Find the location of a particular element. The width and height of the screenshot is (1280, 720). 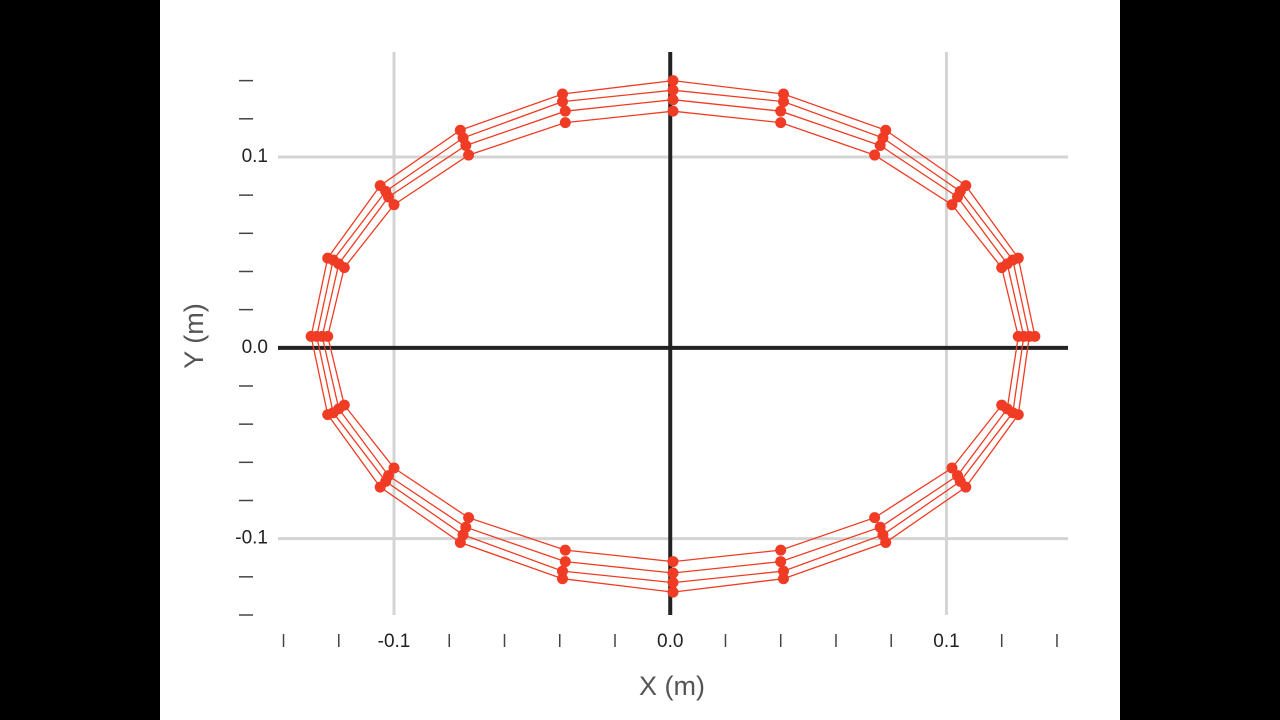

y-axis-title: Y (m) is located at coordinates (194, 336).